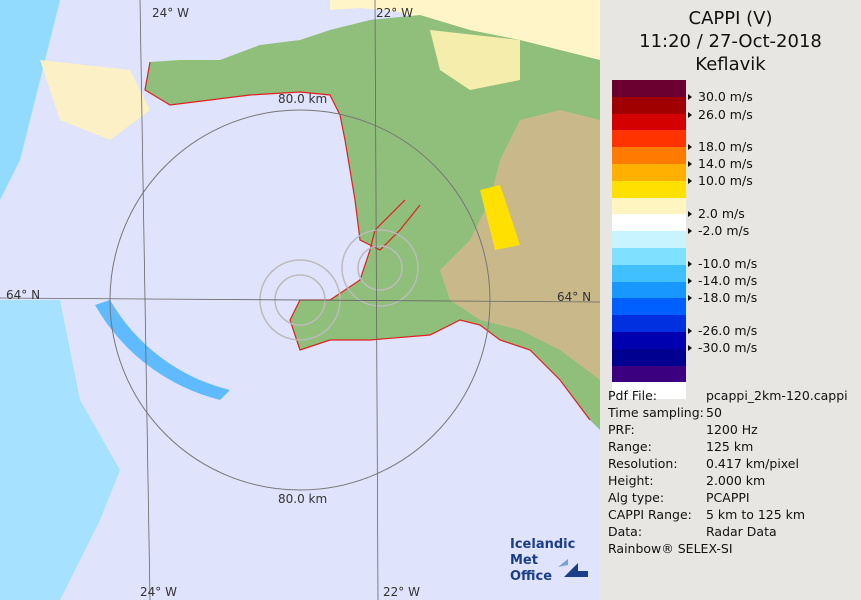  Describe the element at coordinates (475, 60) in the screenshot. I see `echo-northeast` at that location.